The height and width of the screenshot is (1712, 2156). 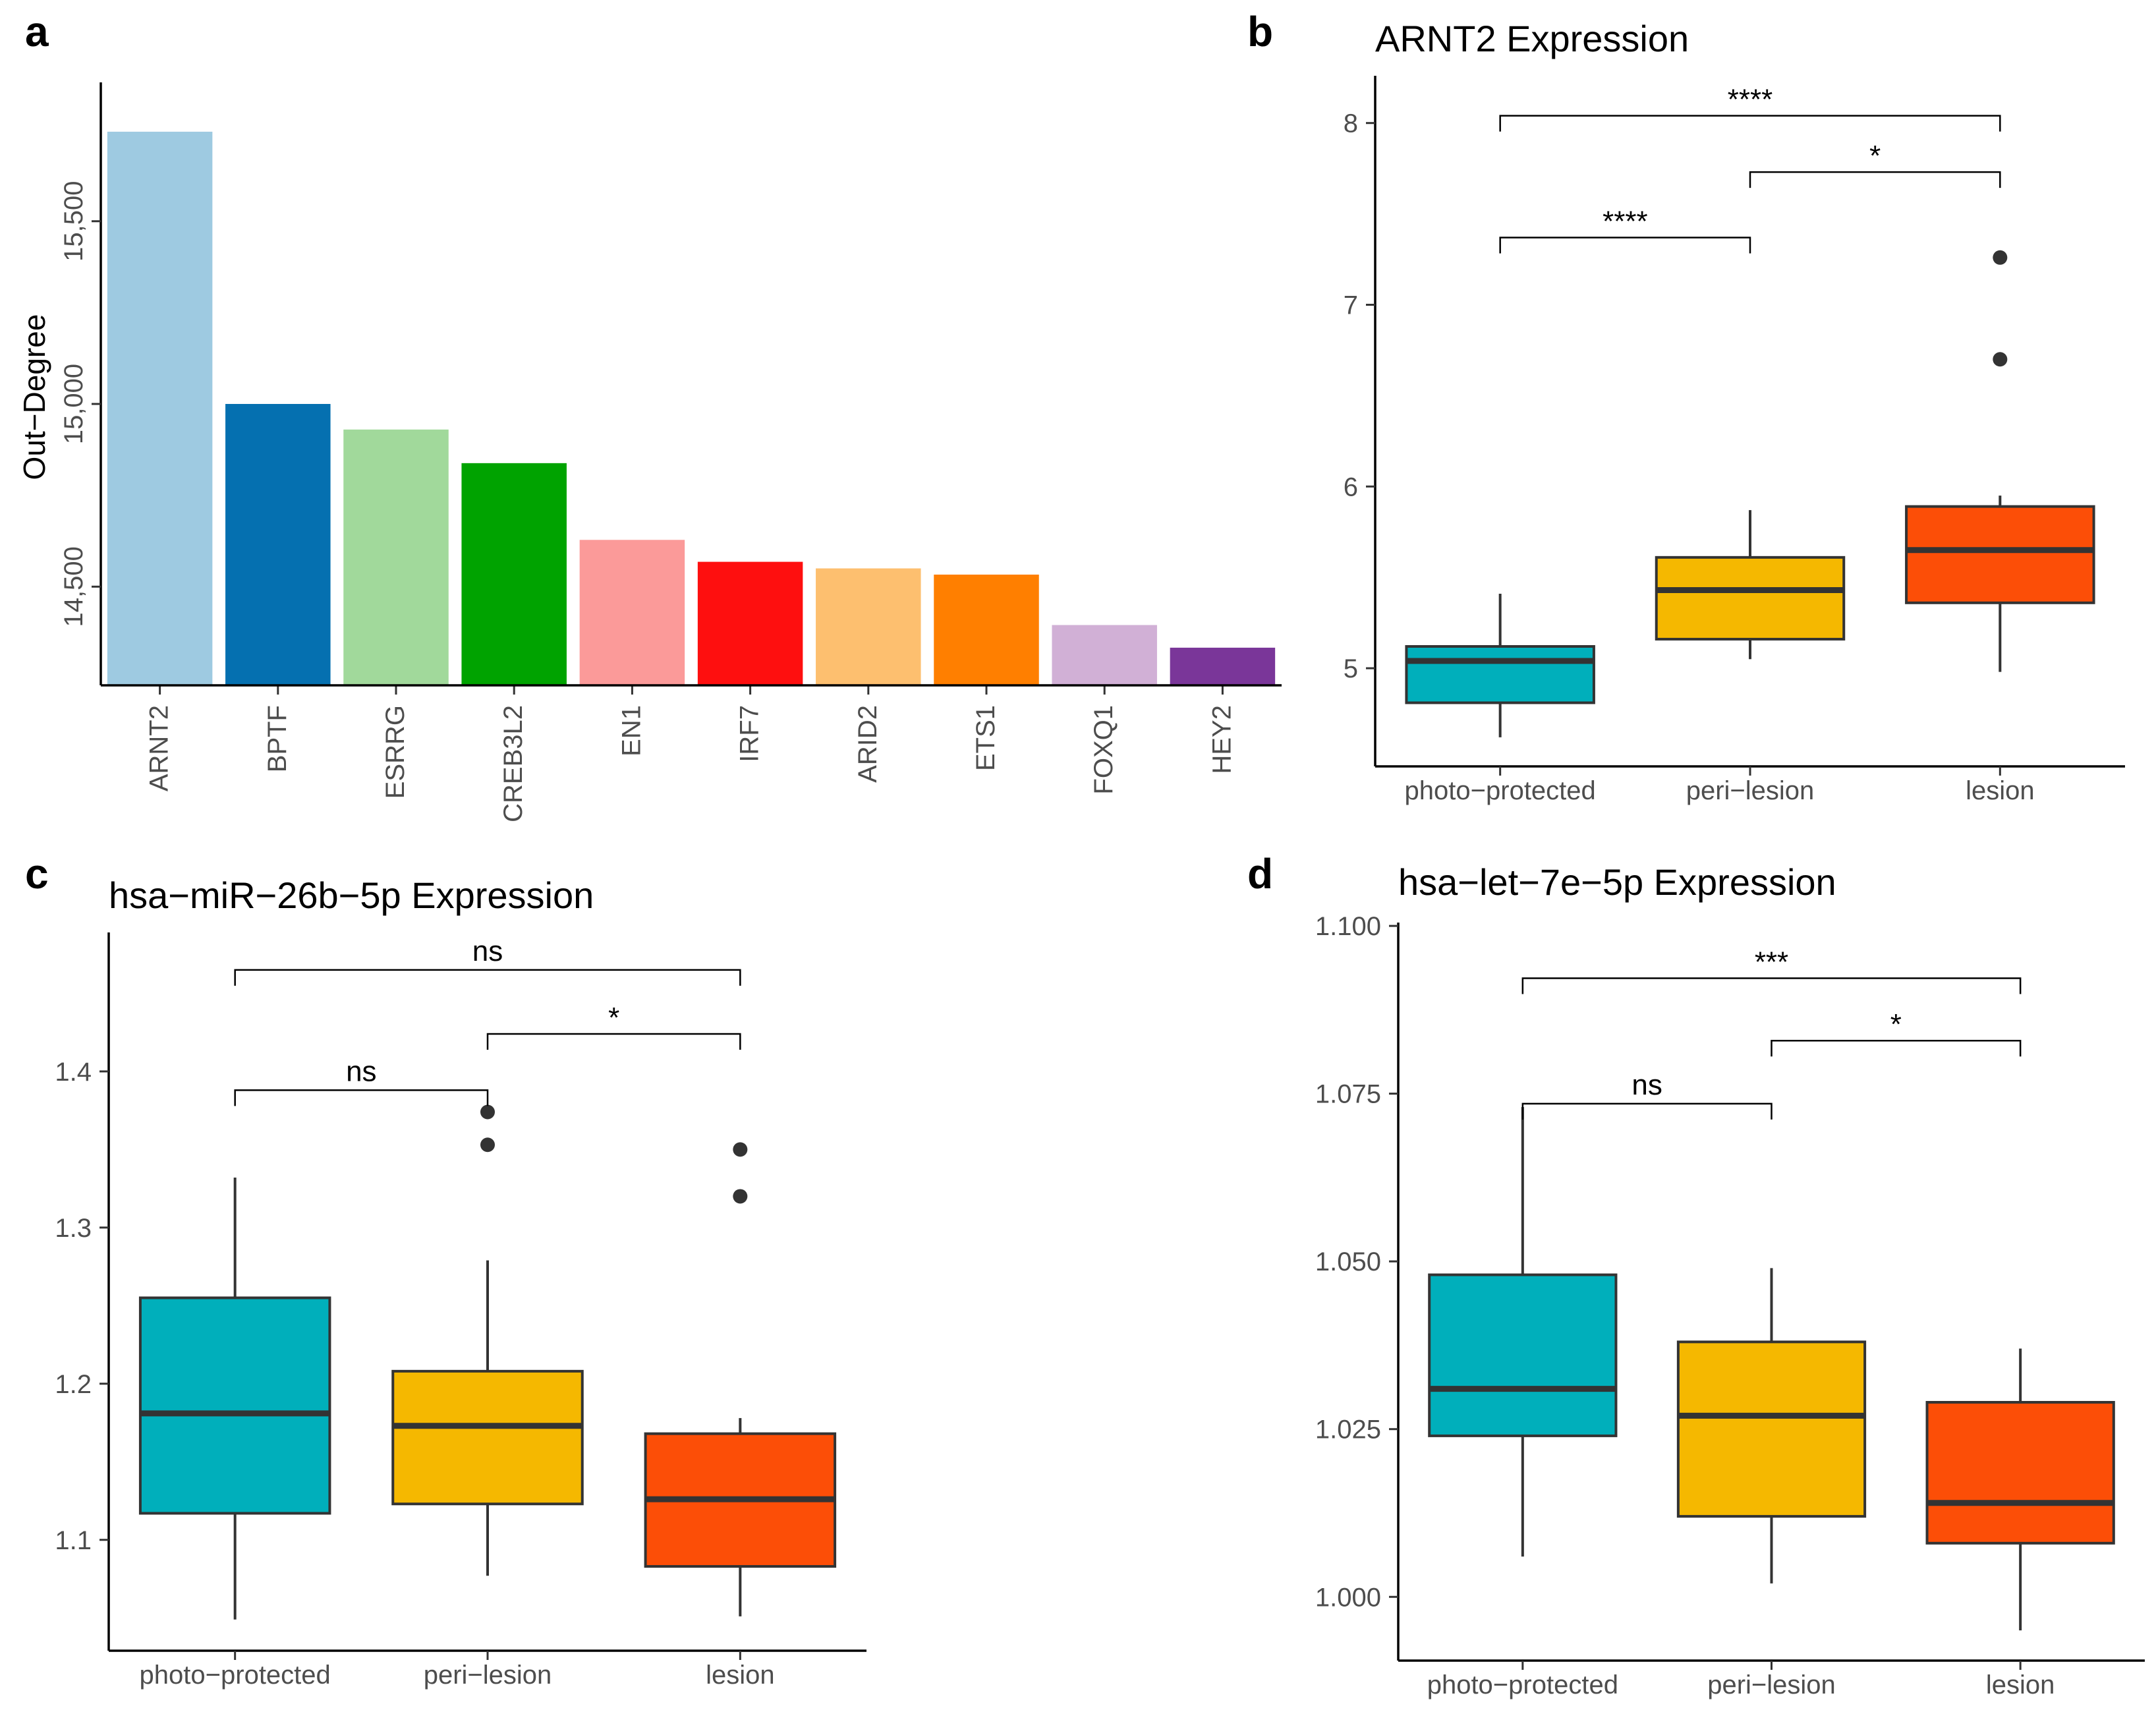 I want to click on y-tick-label: 7, so click(x=1351, y=305).